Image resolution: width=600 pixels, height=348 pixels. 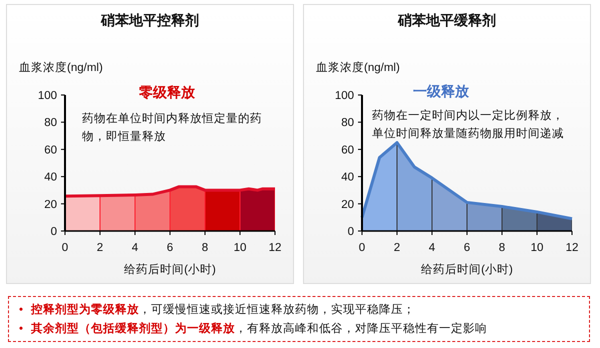 I want to click on text: 其余剂型（包括缓释剂型）为一级释放, so click(x=133, y=329).